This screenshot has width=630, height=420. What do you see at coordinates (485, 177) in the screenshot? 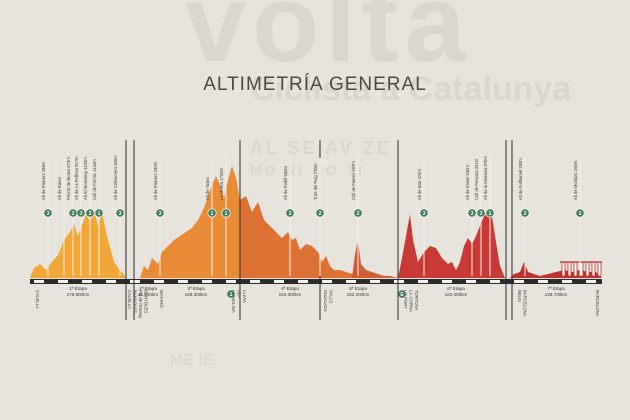
I see `climb-label: Alt de la Mussara 970m` at bounding box center [485, 177].